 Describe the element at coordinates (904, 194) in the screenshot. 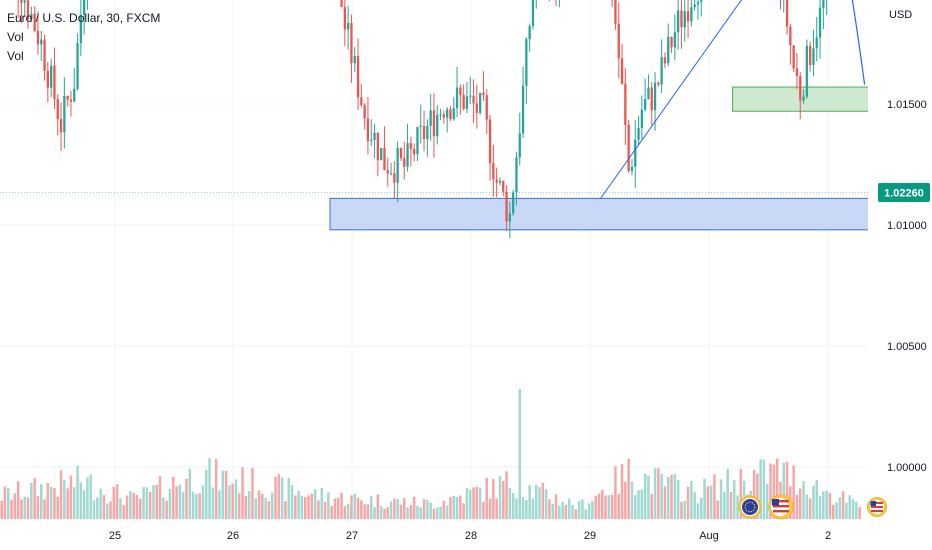

I see `last-price-label: 1.02260` at that location.